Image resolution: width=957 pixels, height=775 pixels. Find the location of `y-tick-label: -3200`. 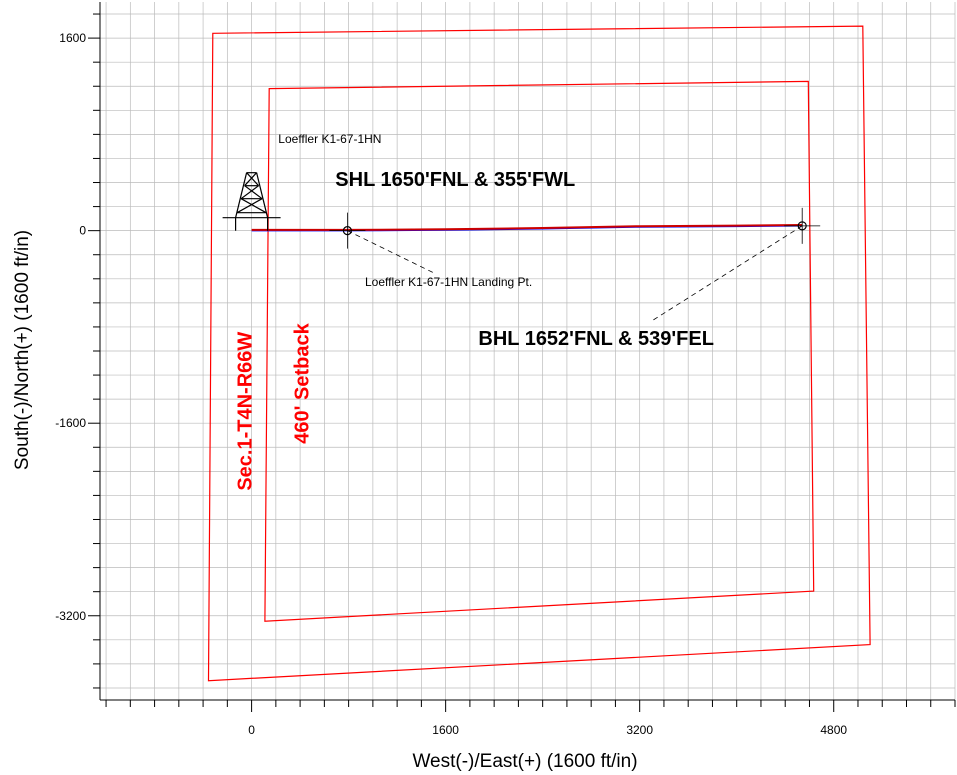

y-tick-label: -3200 is located at coordinates (70, 616).